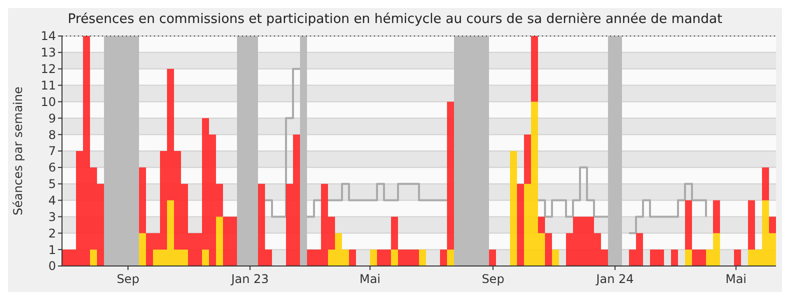 Image resolution: width=790 pixels, height=300 pixels. Describe the element at coordinates (52, 233) in the screenshot. I see `y-tick-label: 2` at that location.